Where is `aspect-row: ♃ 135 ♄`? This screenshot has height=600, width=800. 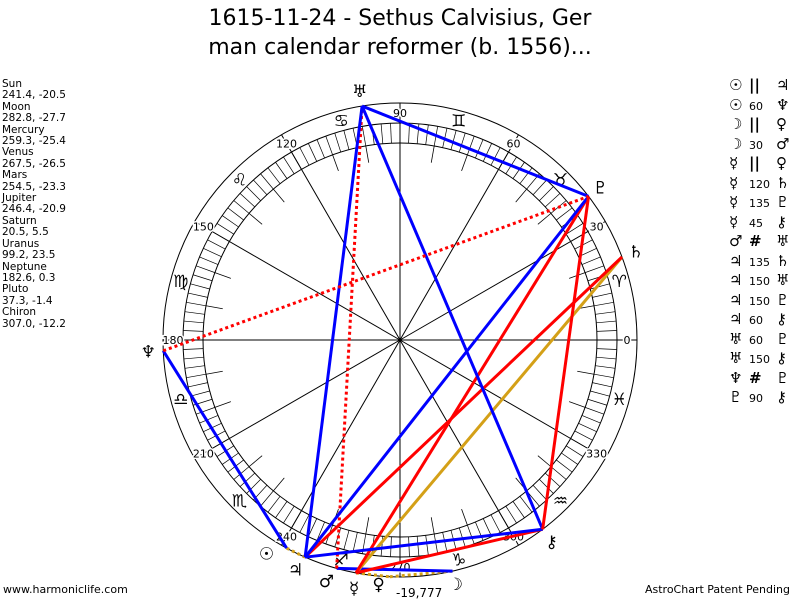 aspect-row: ♃ 135 ♄ is located at coordinates (759, 262).